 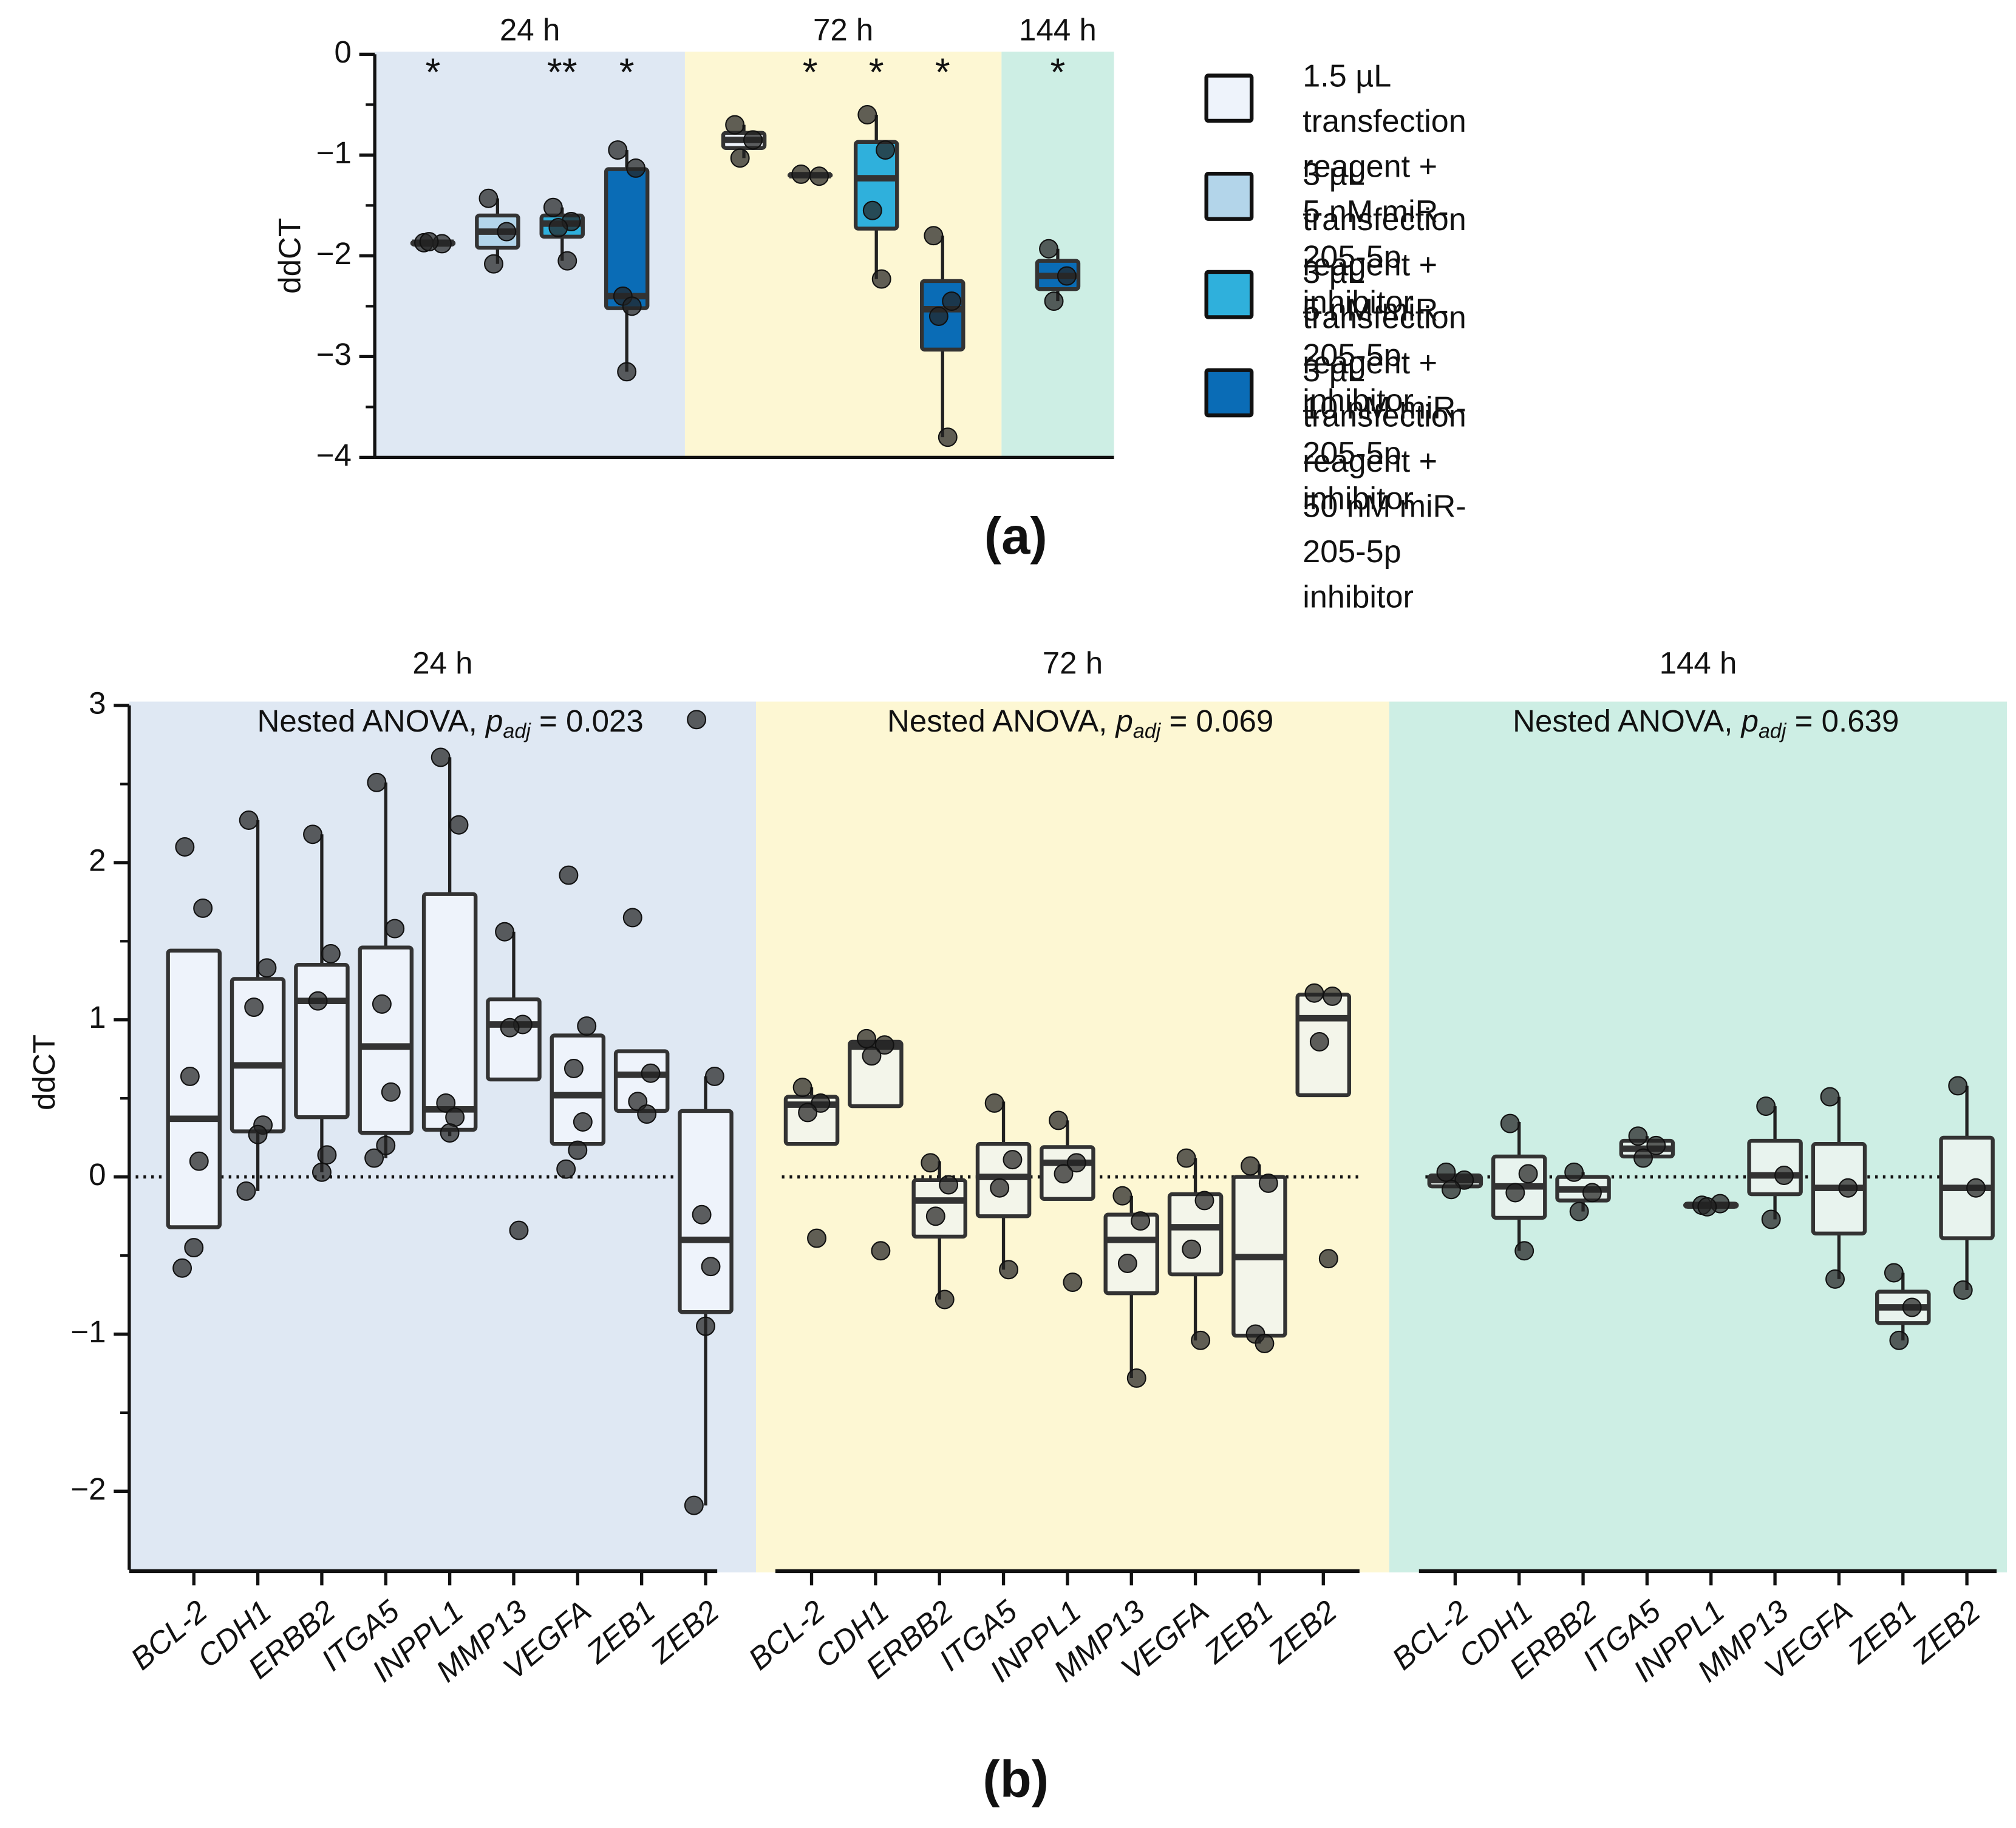 I want to click on group-title: 24 h, so click(x=530, y=30).